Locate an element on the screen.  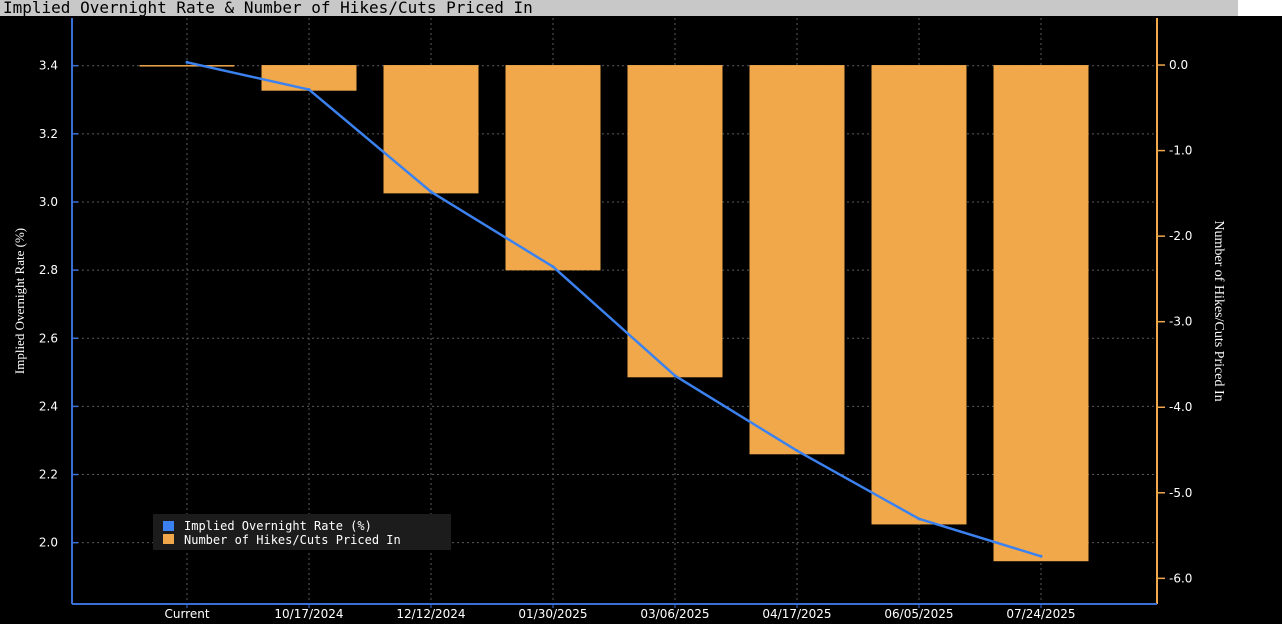
legend-swatch-line is located at coordinates (168, 526).